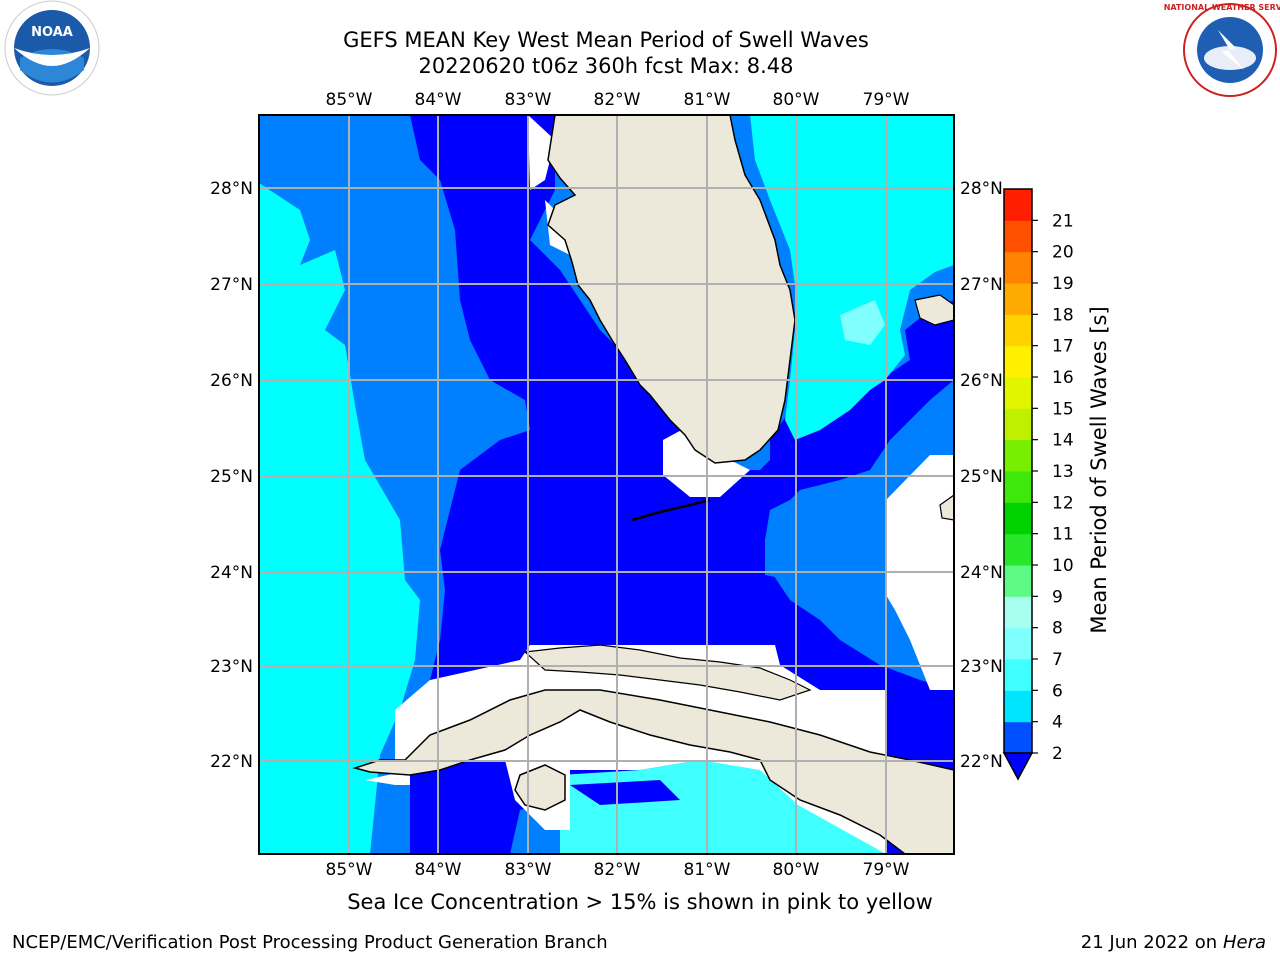  Describe the element at coordinates (934, 310) in the screenshot. I see `land-grand-bahama` at that location.